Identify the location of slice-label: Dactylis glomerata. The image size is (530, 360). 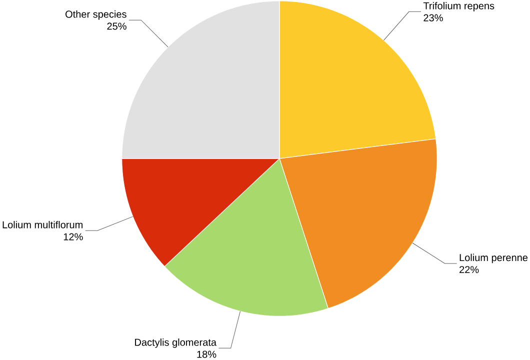
(176, 343).